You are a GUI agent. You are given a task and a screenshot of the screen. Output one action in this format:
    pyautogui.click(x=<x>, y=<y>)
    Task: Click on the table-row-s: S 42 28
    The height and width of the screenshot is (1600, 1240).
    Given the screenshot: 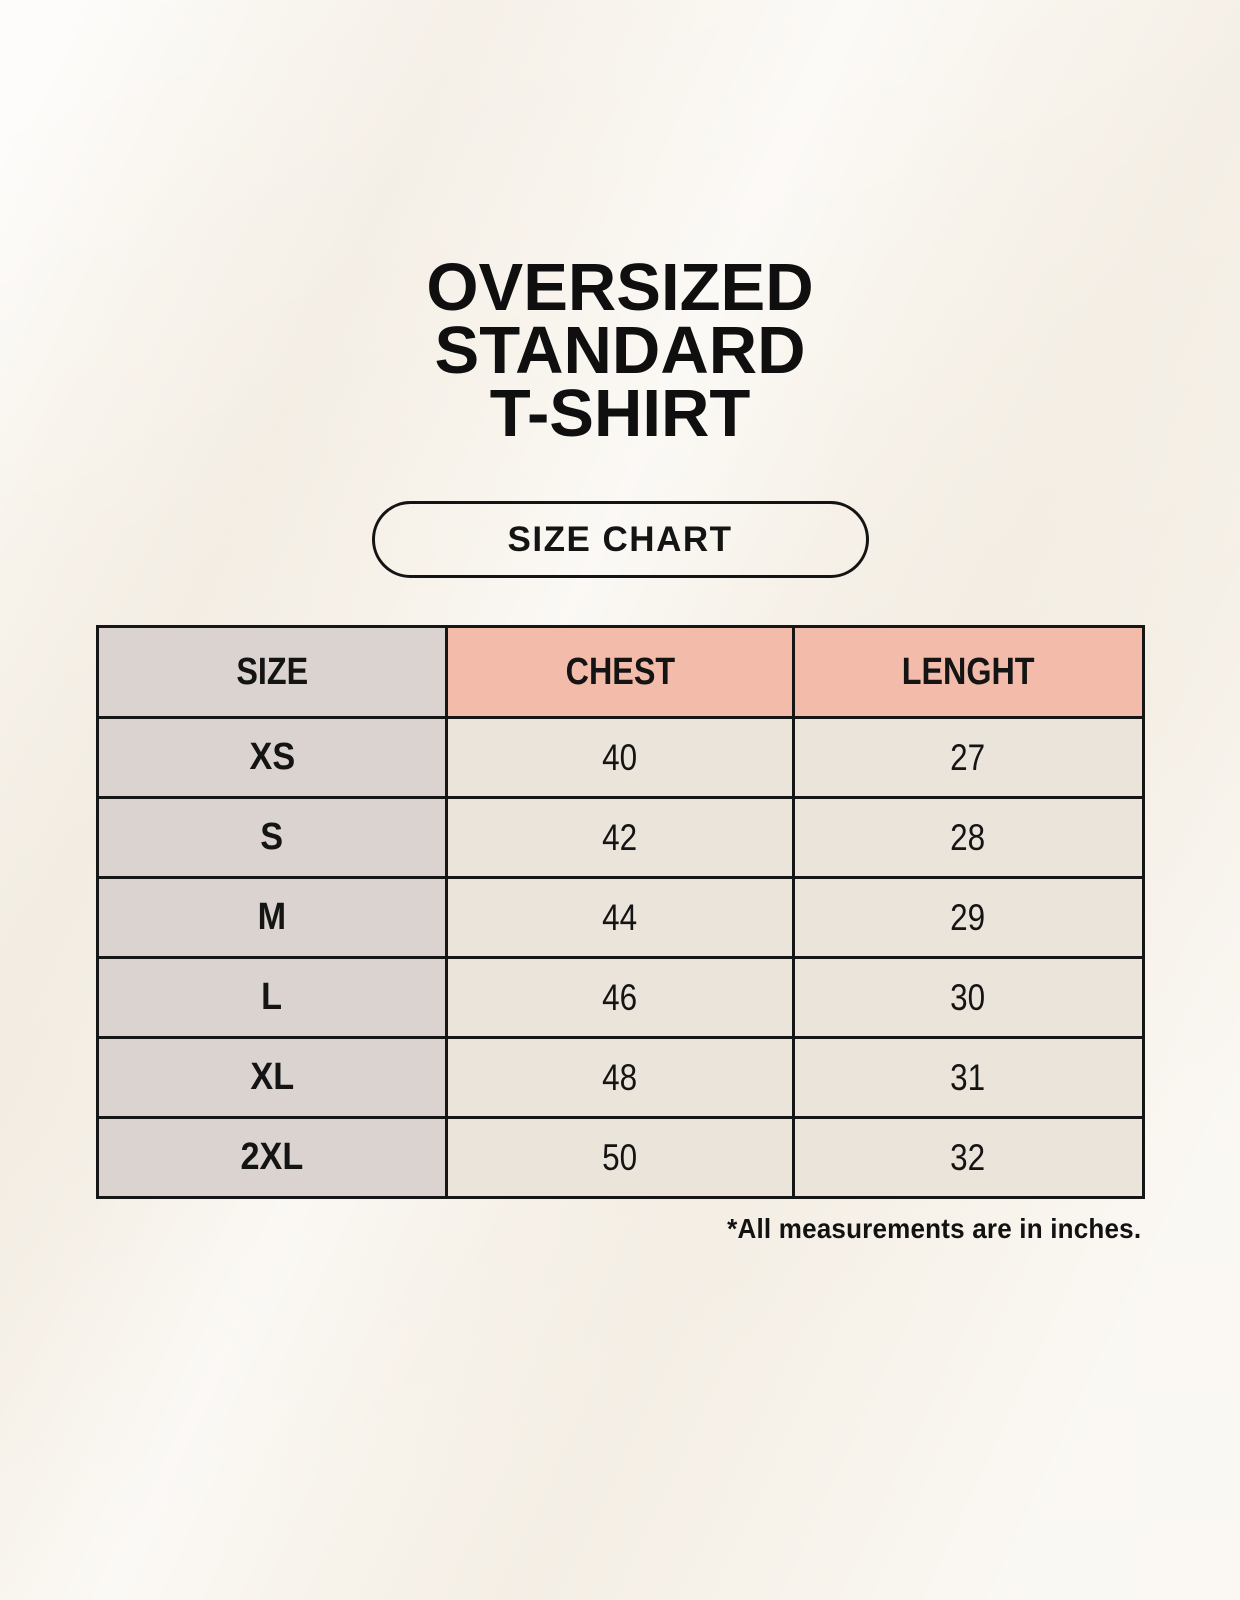 What is the action you would take?
    pyautogui.click(x=620, y=837)
    